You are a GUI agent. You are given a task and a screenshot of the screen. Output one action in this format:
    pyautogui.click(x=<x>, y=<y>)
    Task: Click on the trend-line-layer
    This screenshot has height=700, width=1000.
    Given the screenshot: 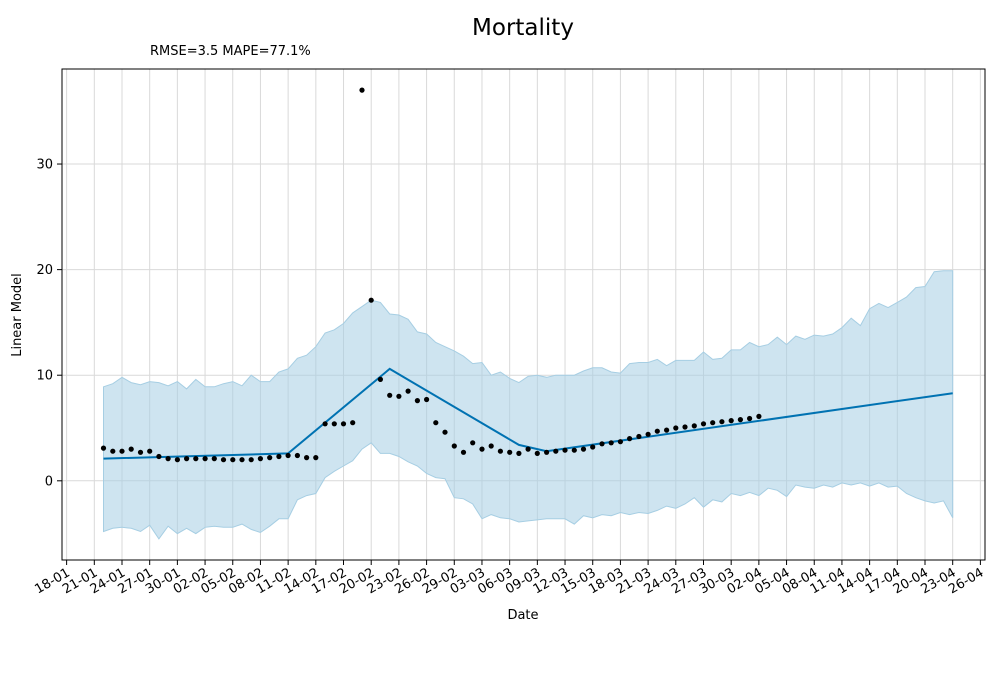 What is the action you would take?
    pyautogui.click(x=528, y=413)
    